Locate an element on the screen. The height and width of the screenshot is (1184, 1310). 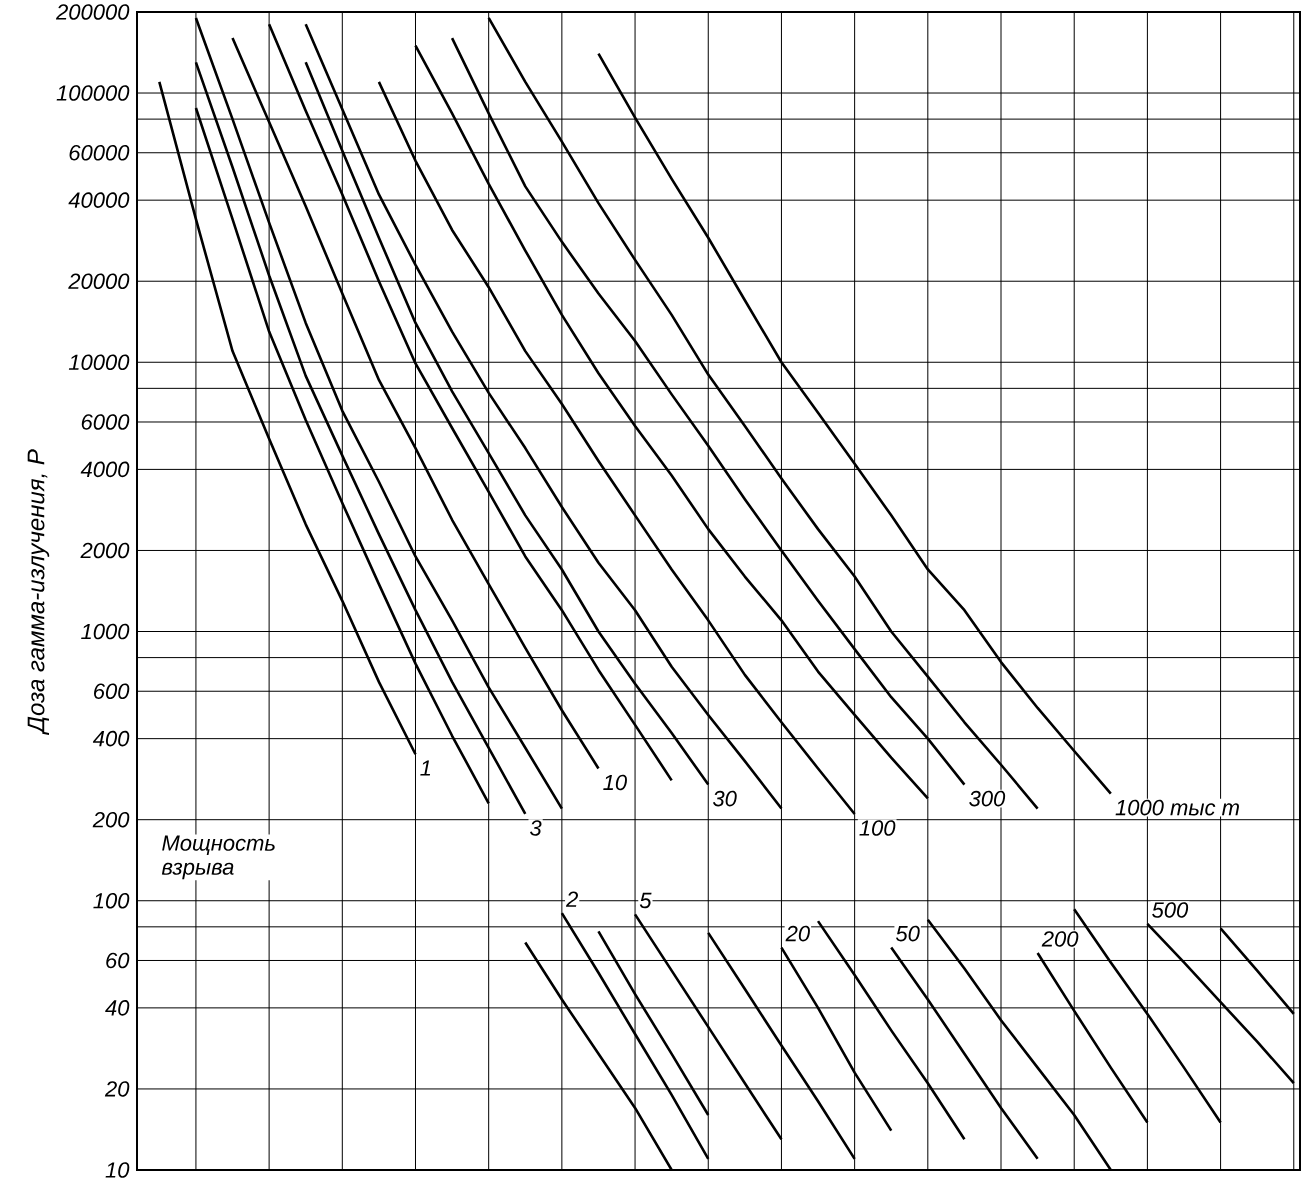
series-label: 5 is located at coordinates (645, 900).